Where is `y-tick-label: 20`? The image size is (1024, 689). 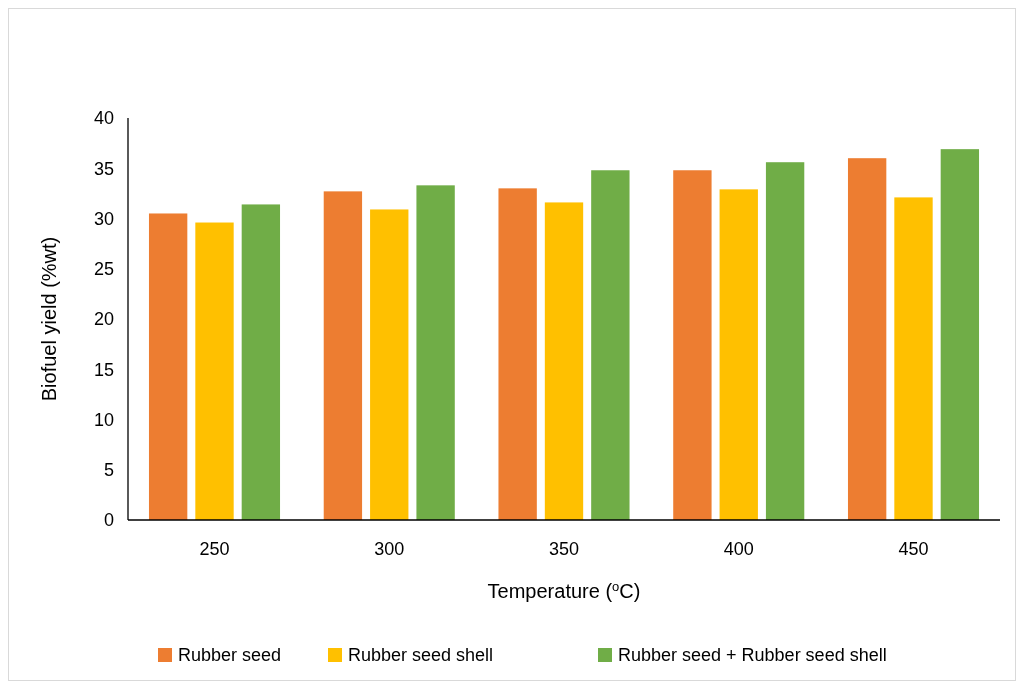 y-tick-label: 20 is located at coordinates (103, 319).